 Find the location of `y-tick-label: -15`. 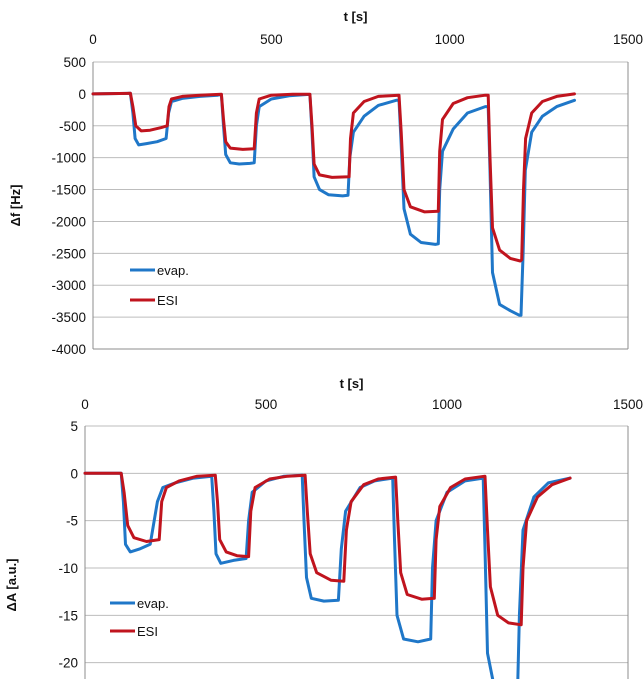

y-tick-label: -15 is located at coordinates (68, 615).